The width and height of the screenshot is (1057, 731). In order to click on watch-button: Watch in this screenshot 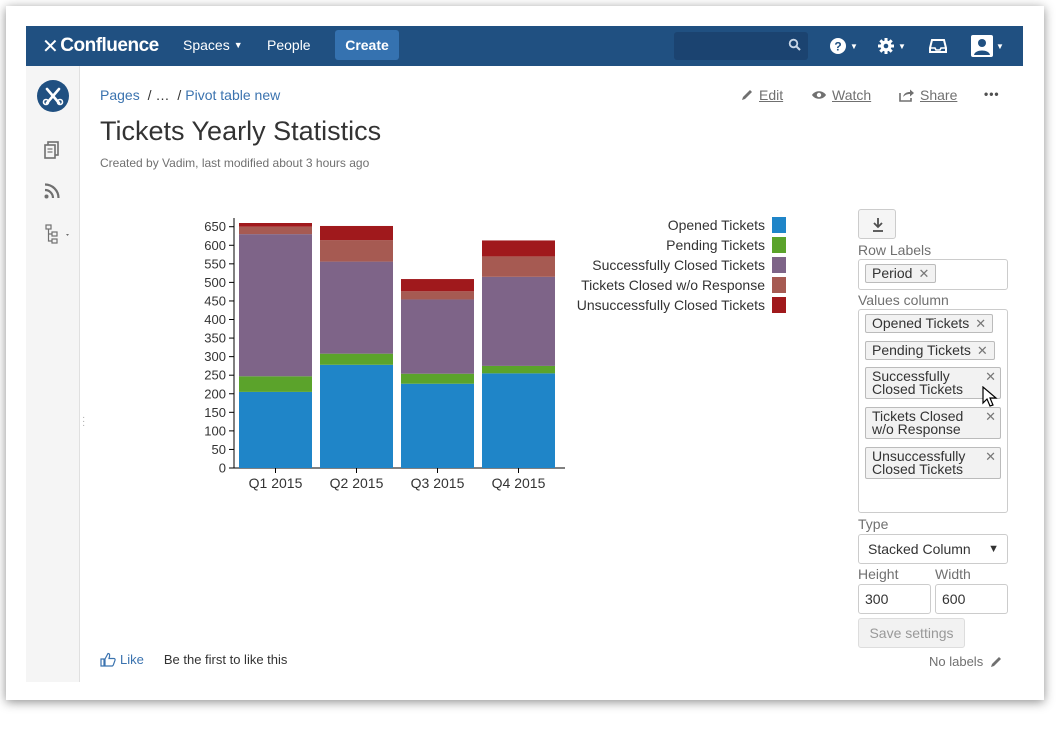, I will do `click(841, 95)`.